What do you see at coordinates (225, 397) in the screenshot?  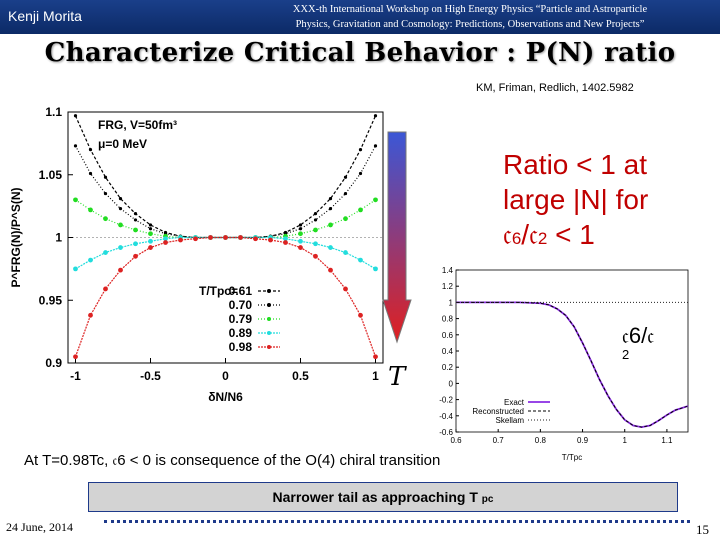 I see `x-axis-label: δN/N6` at bounding box center [225, 397].